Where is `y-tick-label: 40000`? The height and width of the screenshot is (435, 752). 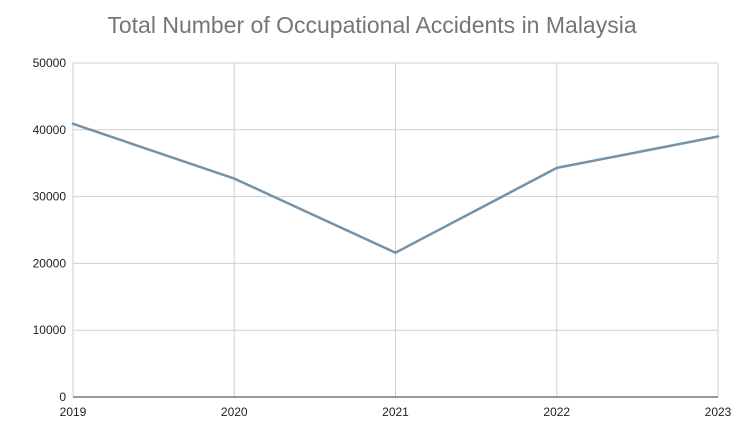 y-tick-label: 40000 is located at coordinates (50, 130).